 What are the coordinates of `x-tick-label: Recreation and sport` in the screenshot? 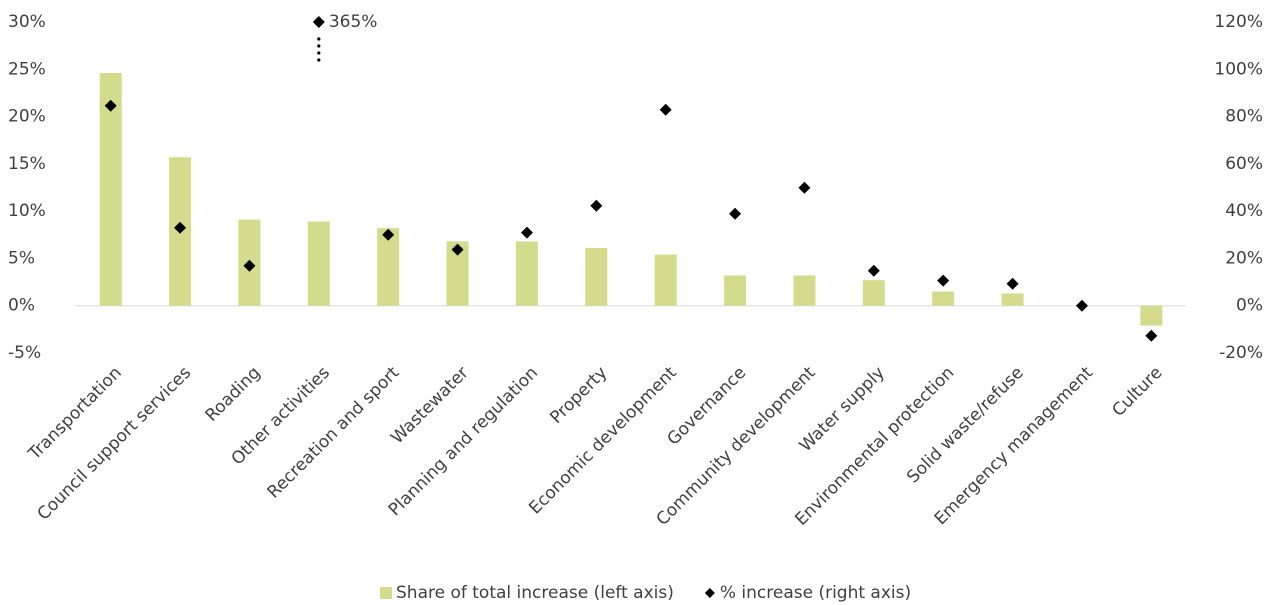 It's located at (334, 433).